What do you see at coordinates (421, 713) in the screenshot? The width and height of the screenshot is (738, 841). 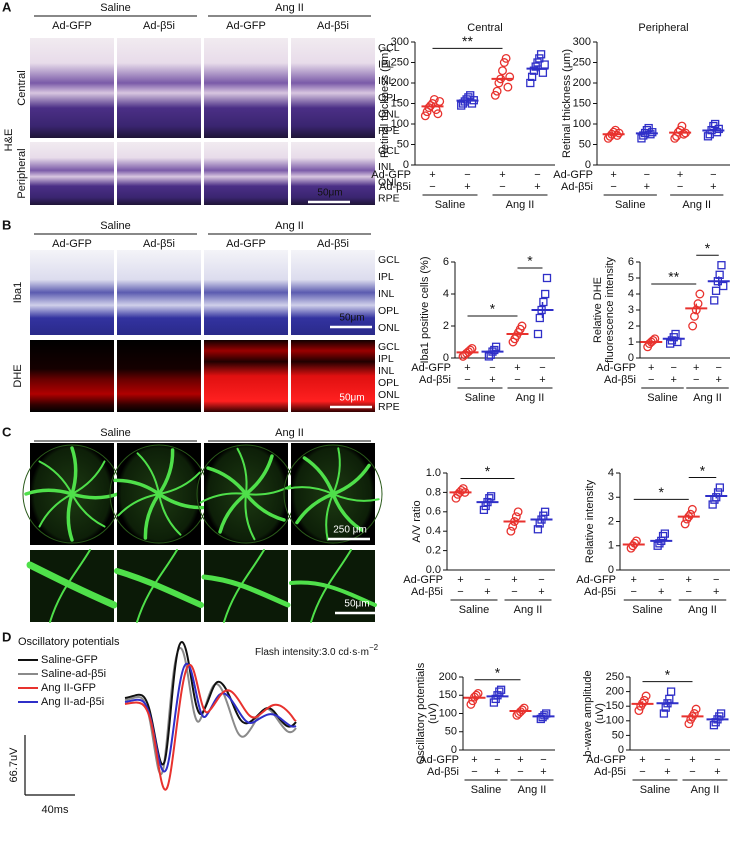 I see `y-axis-label: Oscillatory potentials` at bounding box center [421, 713].